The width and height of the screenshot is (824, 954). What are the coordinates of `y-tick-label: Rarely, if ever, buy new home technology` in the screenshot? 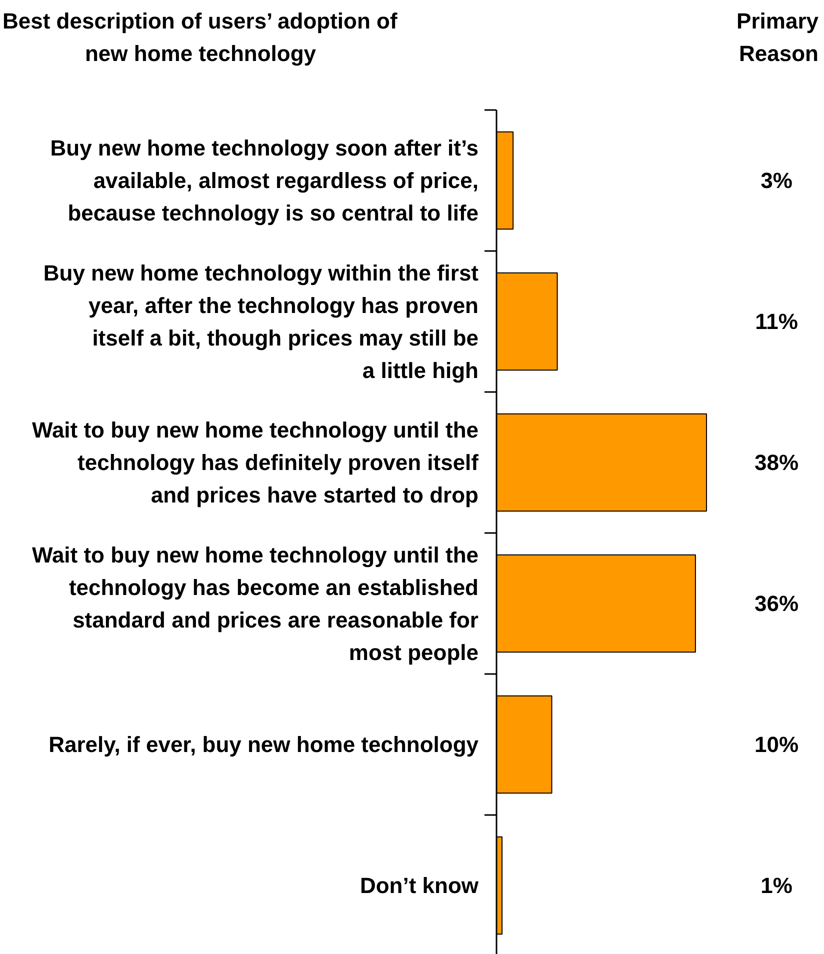 It's located at (264, 744).